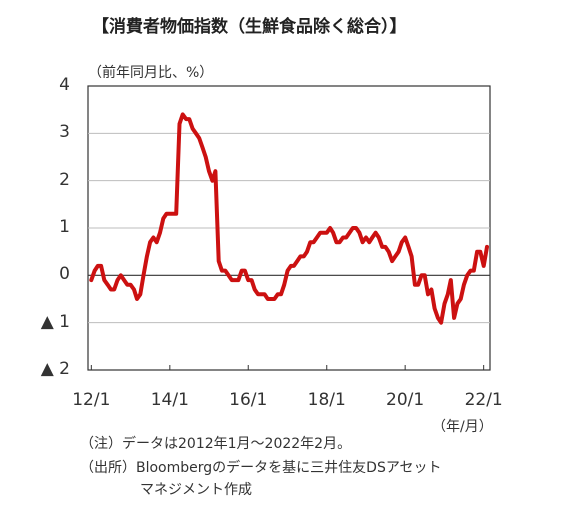 The image size is (570, 521). I want to click on y-tick-label: 1, so click(64, 227).